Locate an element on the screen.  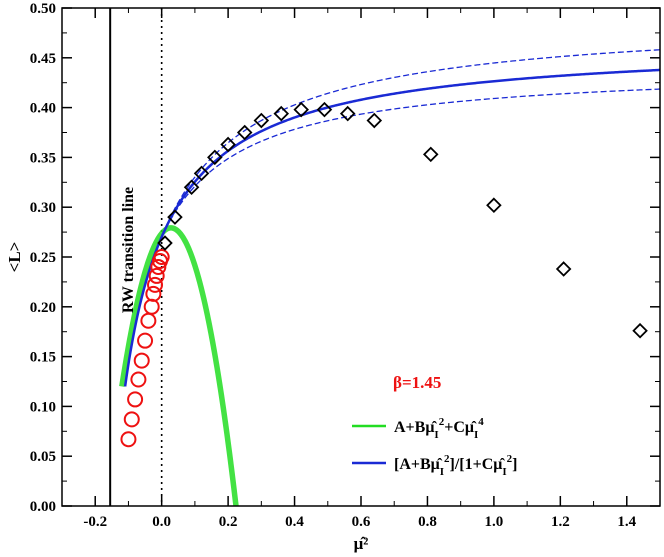
x-tick-label: -0.2 is located at coordinates (95, 522).